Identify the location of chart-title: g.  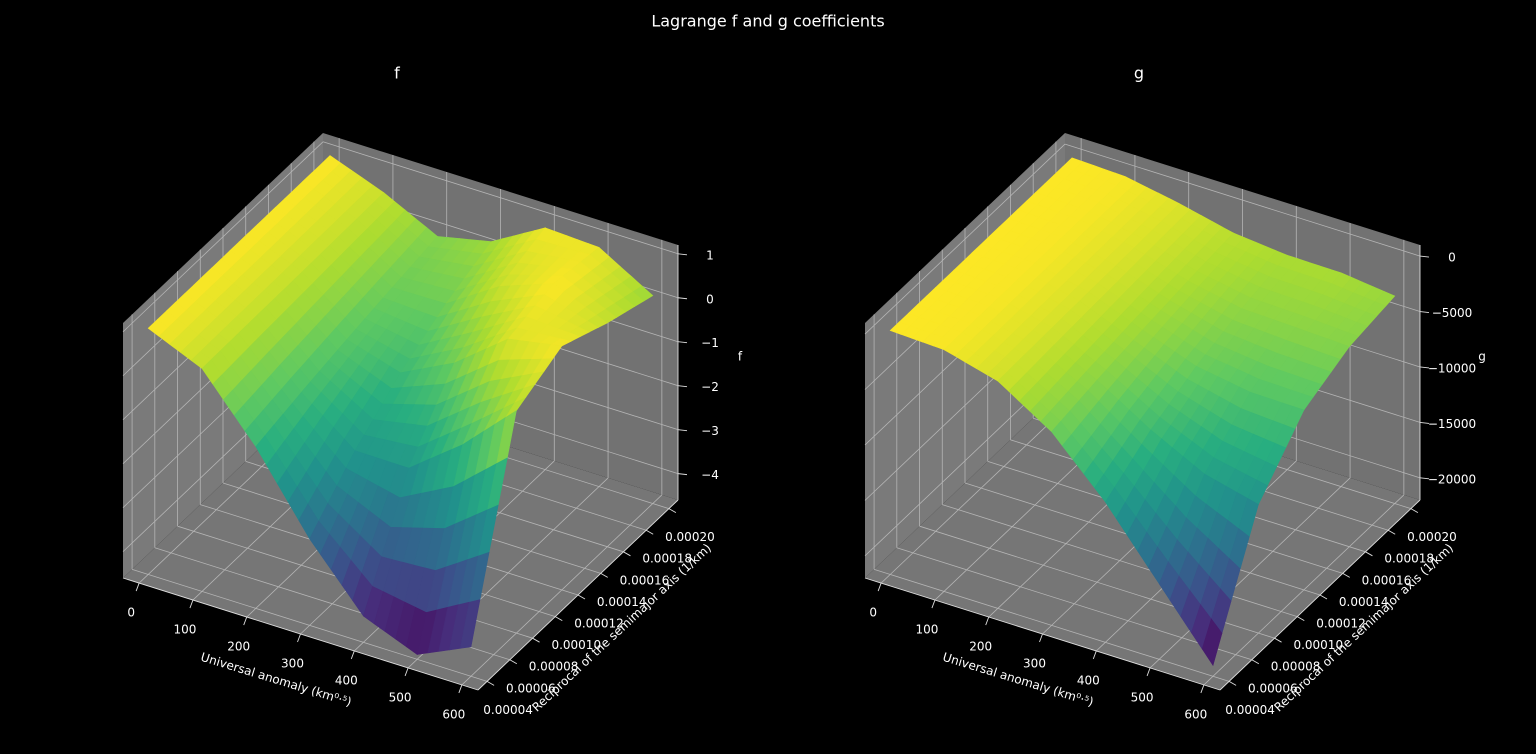
(1139, 73).